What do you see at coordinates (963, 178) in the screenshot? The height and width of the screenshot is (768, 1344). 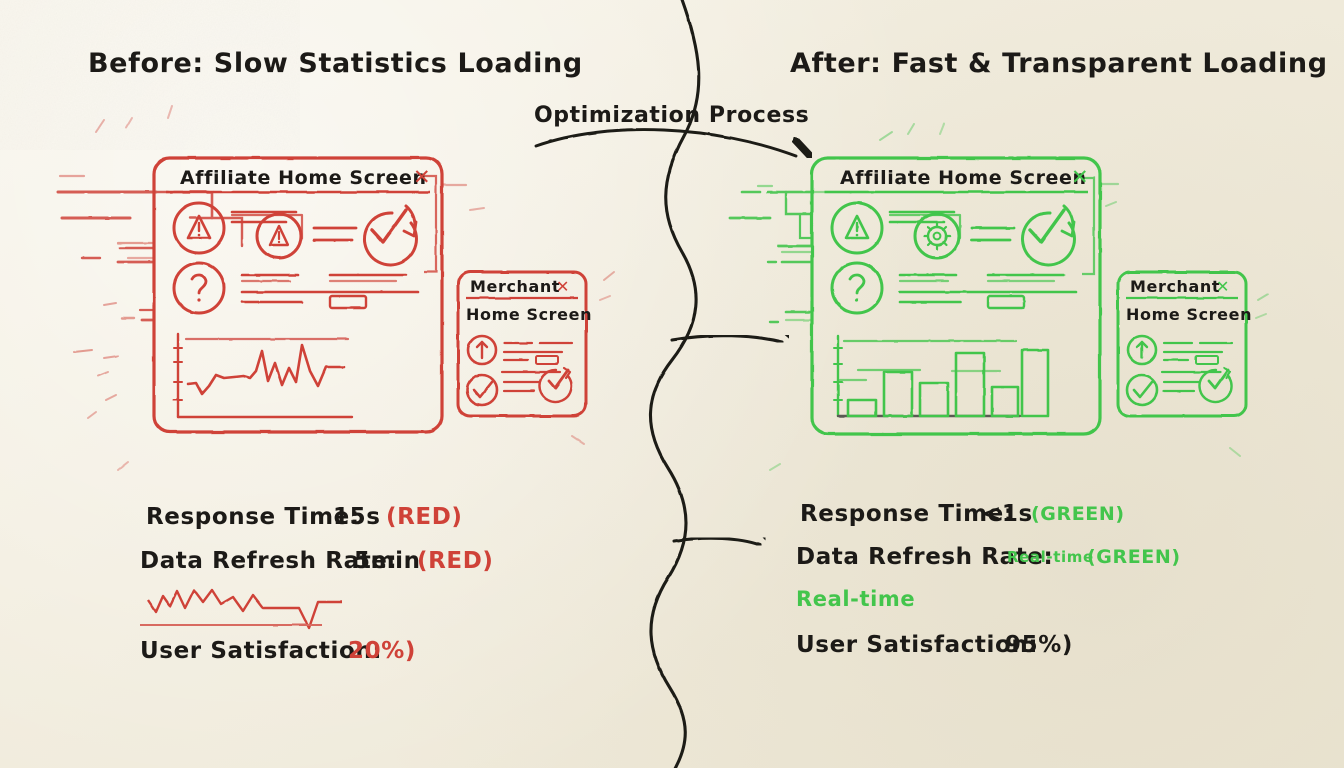 I see `after-window-title: Affiliate Home Screen` at bounding box center [963, 178].